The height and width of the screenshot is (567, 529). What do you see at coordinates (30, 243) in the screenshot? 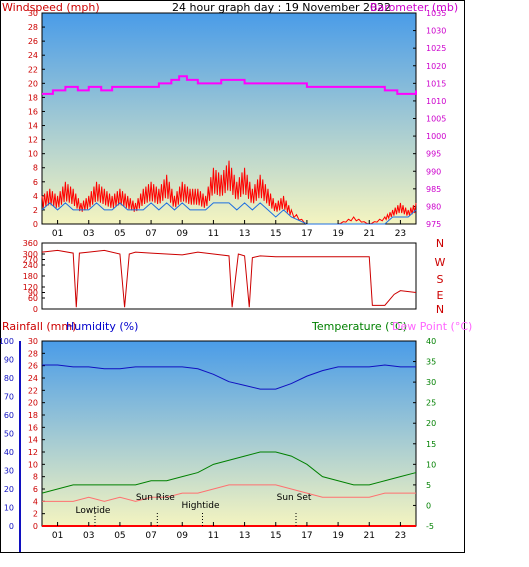
I see `direction-axis-tick-label: 360` at bounding box center [30, 243].